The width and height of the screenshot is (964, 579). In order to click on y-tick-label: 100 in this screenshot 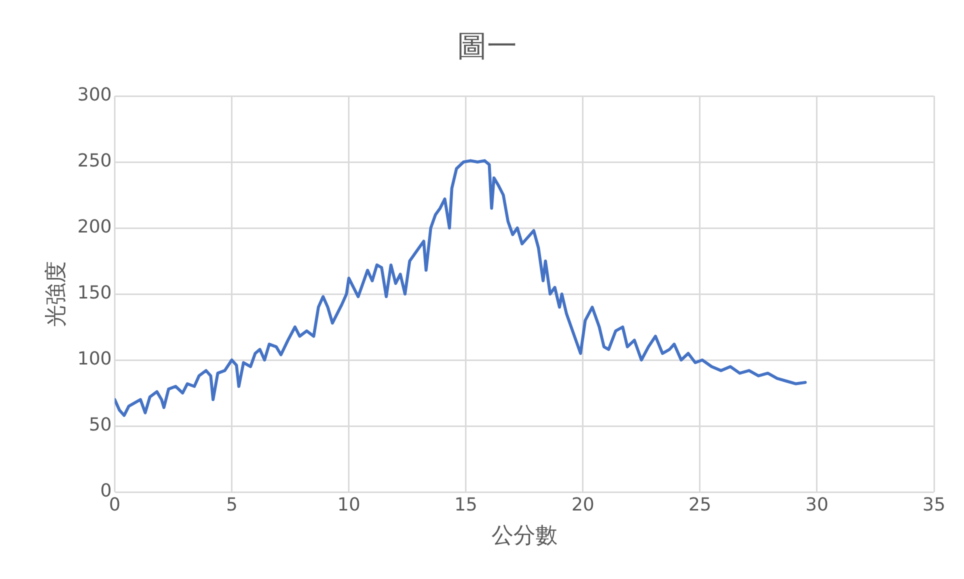, I will do `click(94, 359)`.